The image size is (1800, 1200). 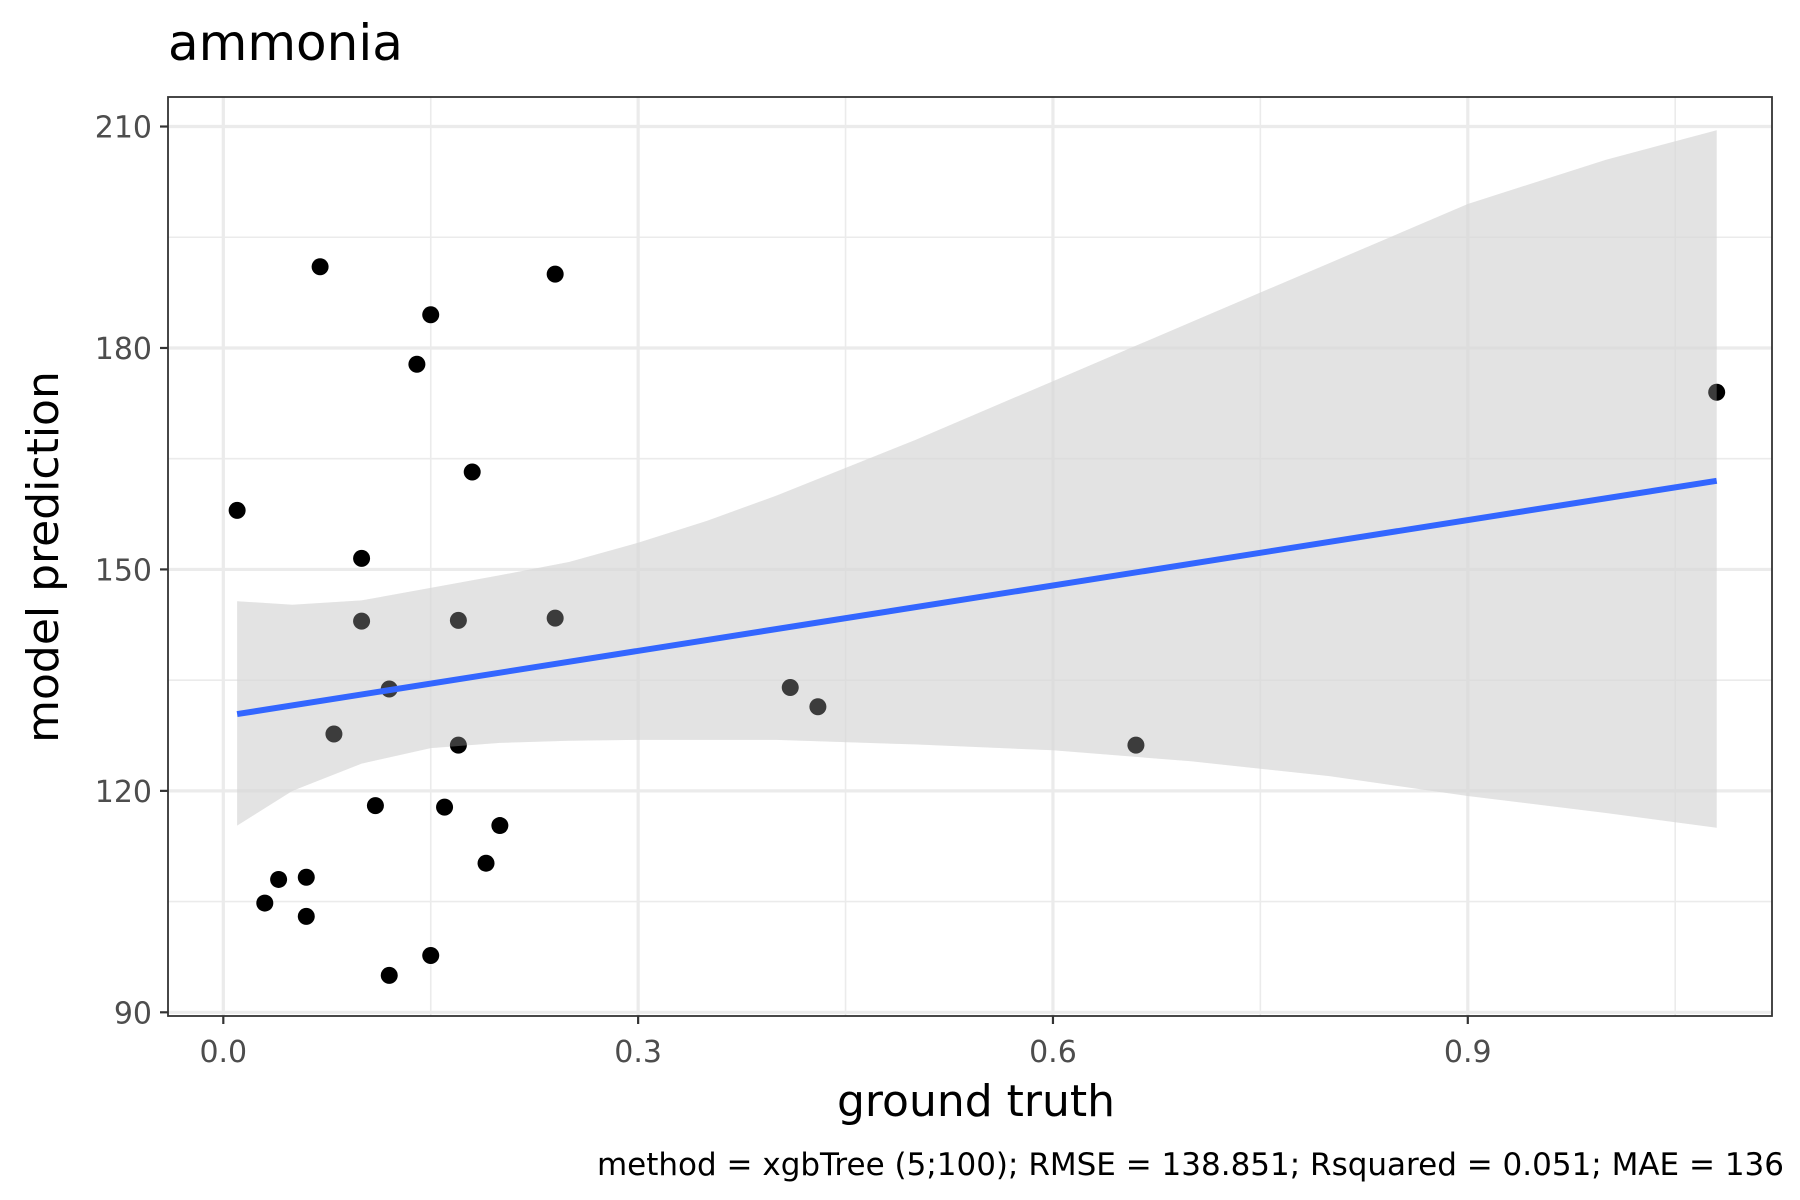 I want to click on y-tick-label: 180, so click(x=123, y=349).